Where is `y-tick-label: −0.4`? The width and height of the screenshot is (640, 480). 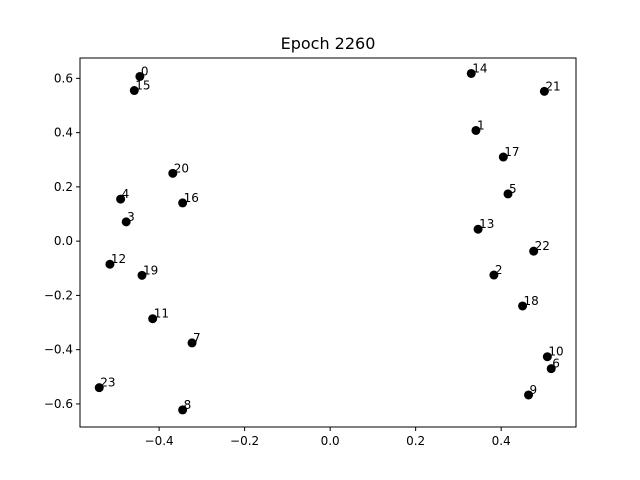
y-tick-label: −0.4 is located at coordinates (58, 350).